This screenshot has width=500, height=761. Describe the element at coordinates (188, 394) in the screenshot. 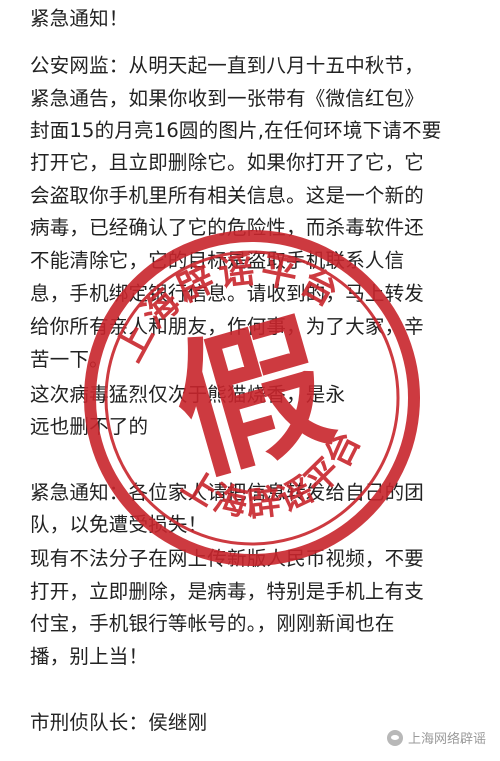

I see `notice-line: 这次病毒猛烈仅次于熊猫烧香，是永` at that location.